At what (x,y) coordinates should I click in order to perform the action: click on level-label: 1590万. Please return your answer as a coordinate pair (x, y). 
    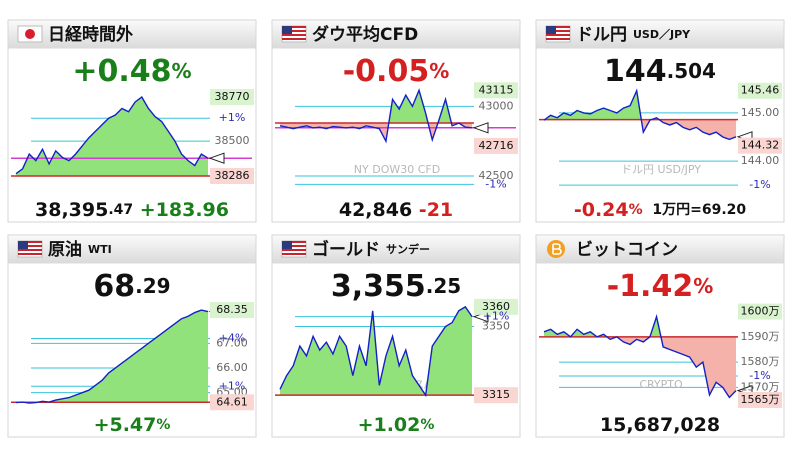
    Looking at the image, I should click on (760, 336).